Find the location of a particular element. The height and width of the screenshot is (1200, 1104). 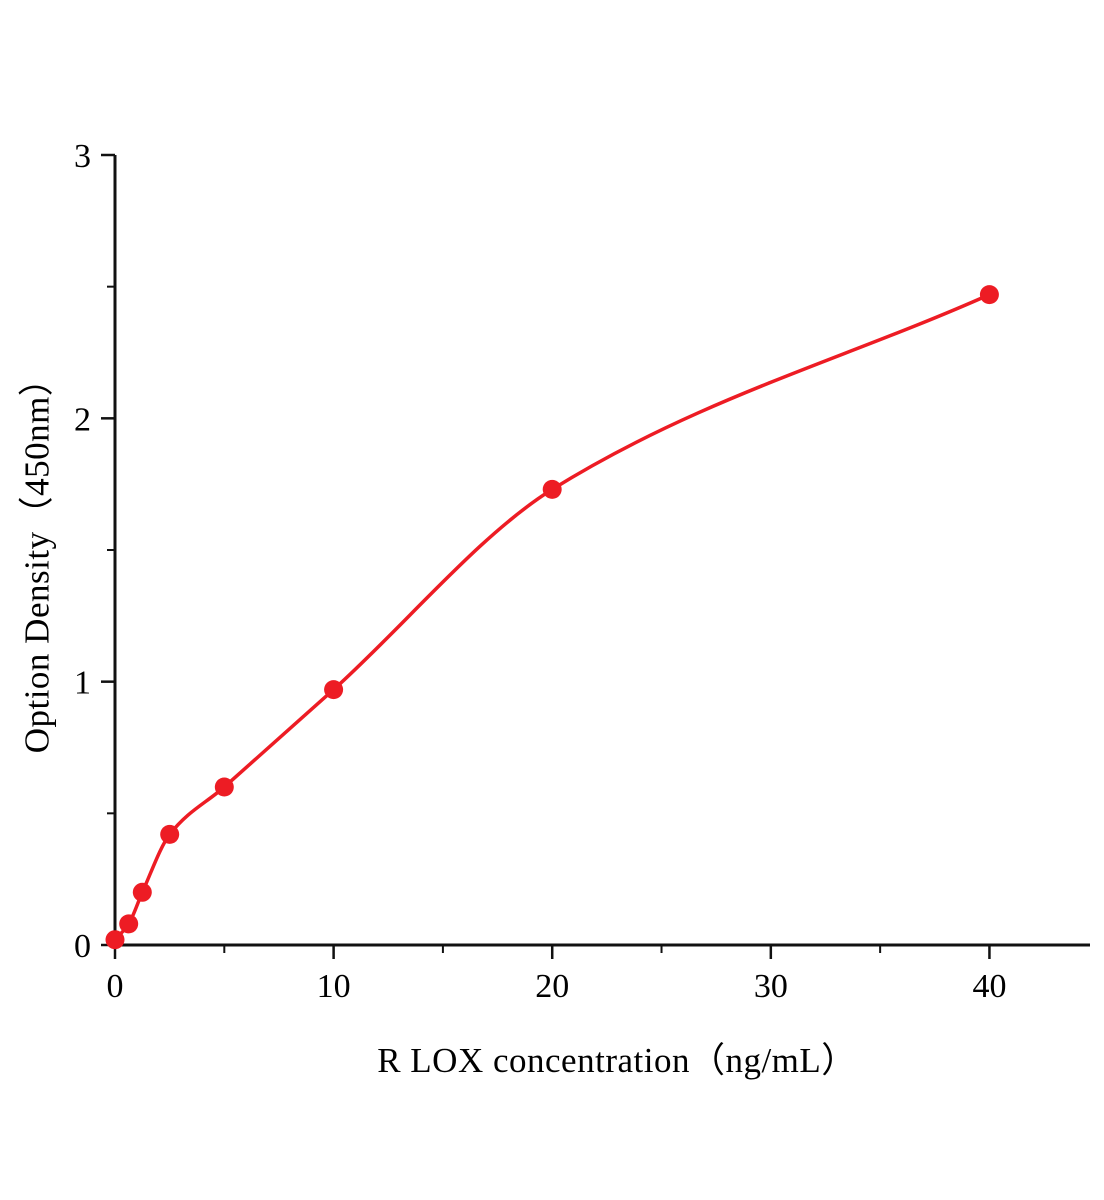

y-tick-label: 3 is located at coordinates (82, 156).